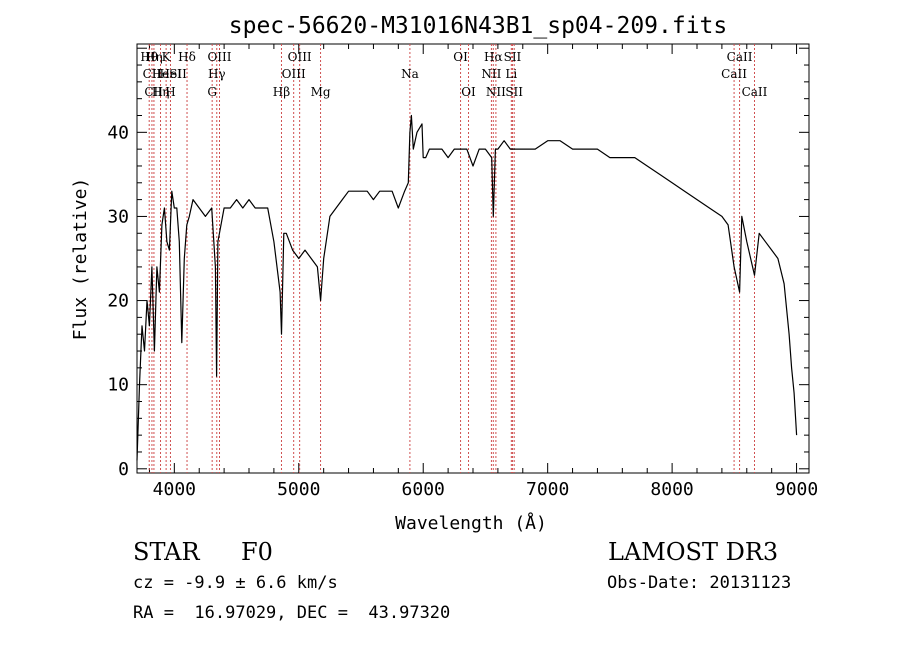 The image size is (900, 649). What do you see at coordinates (423, 489) in the screenshot?
I see `x-tick-label: 6000` at bounding box center [423, 489].